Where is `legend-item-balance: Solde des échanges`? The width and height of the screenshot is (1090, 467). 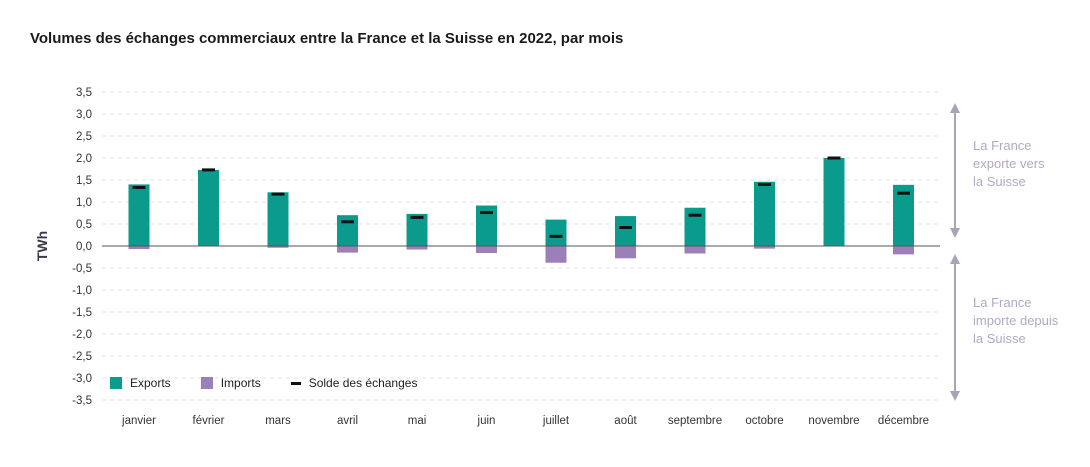
legend-item-balance: Solde des échanges is located at coordinates (354, 383).